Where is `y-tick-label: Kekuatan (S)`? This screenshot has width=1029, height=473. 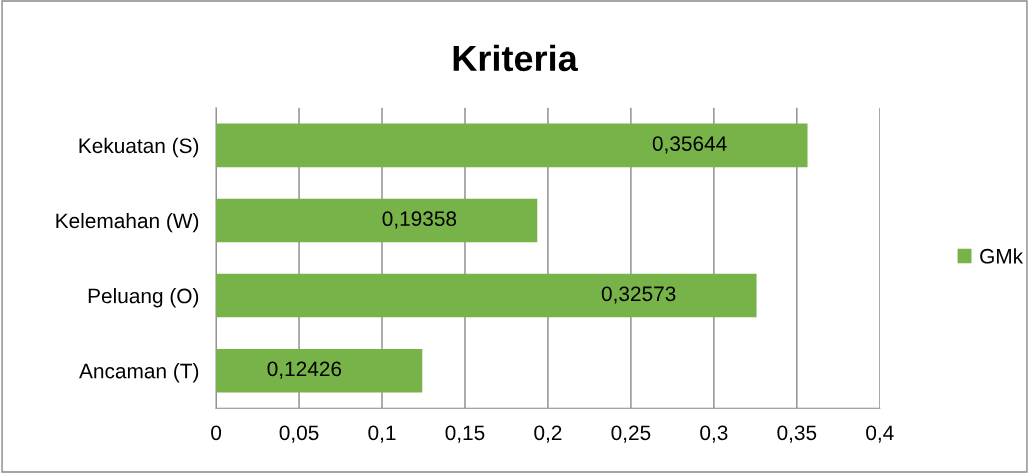 y-tick-label: Kekuatan (S) is located at coordinates (139, 147).